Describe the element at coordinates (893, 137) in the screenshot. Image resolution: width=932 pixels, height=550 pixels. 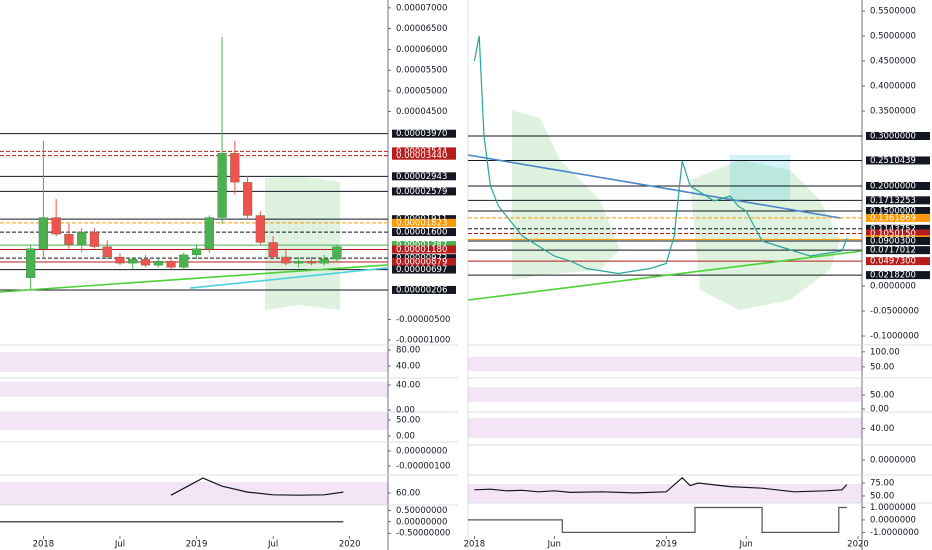
I see `price-tag-label: 0.3000000` at that location.